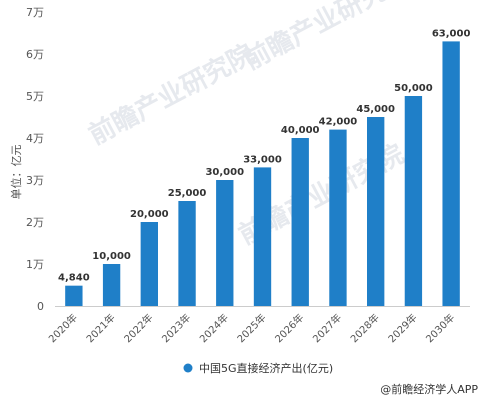 This screenshot has height=401, width=483. Describe the element at coordinates (63, 328) in the screenshot. I see `x-tick-label: 2020年` at that location.